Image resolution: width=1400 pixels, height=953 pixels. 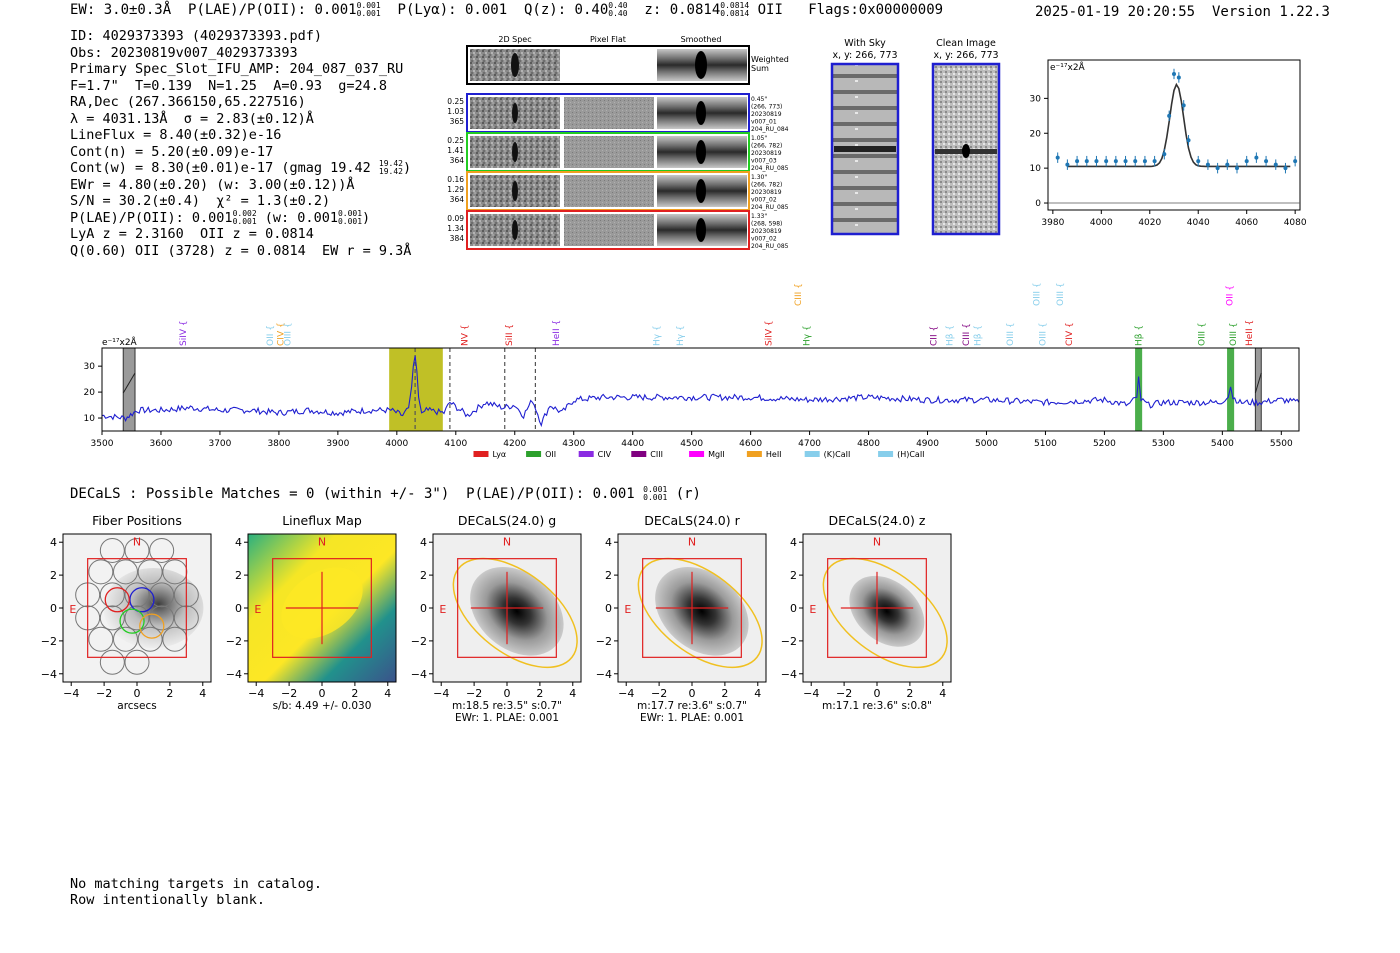 I want to click on spectrum-xtick-label: 4000, so click(x=396, y=444).